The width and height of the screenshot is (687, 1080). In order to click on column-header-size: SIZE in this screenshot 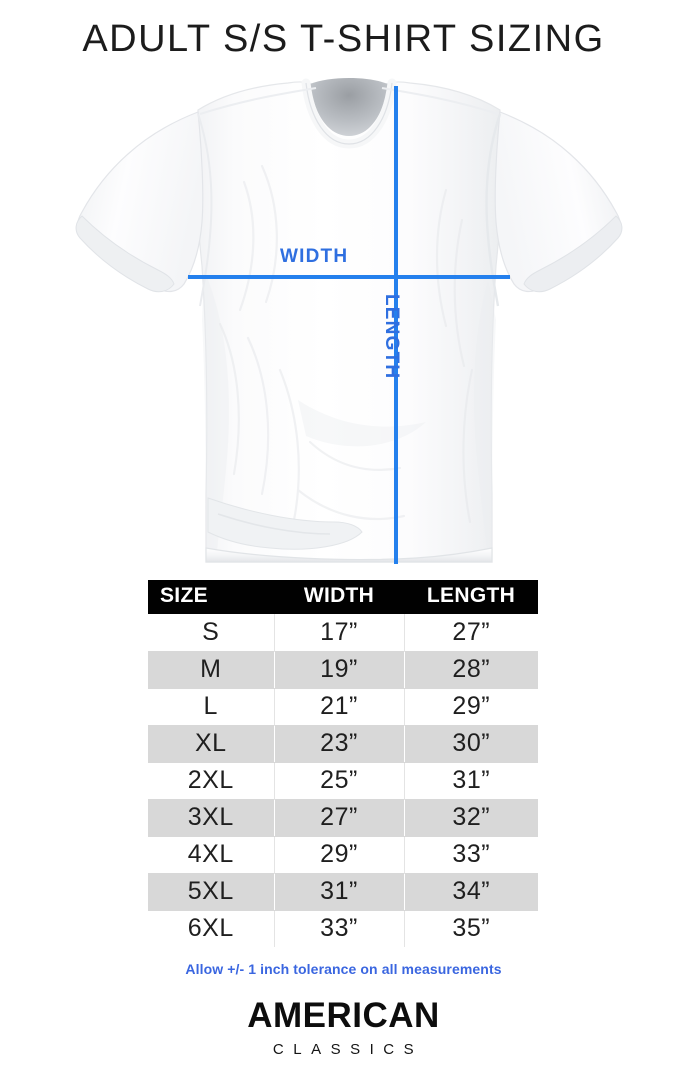, I will do `click(211, 597)`.